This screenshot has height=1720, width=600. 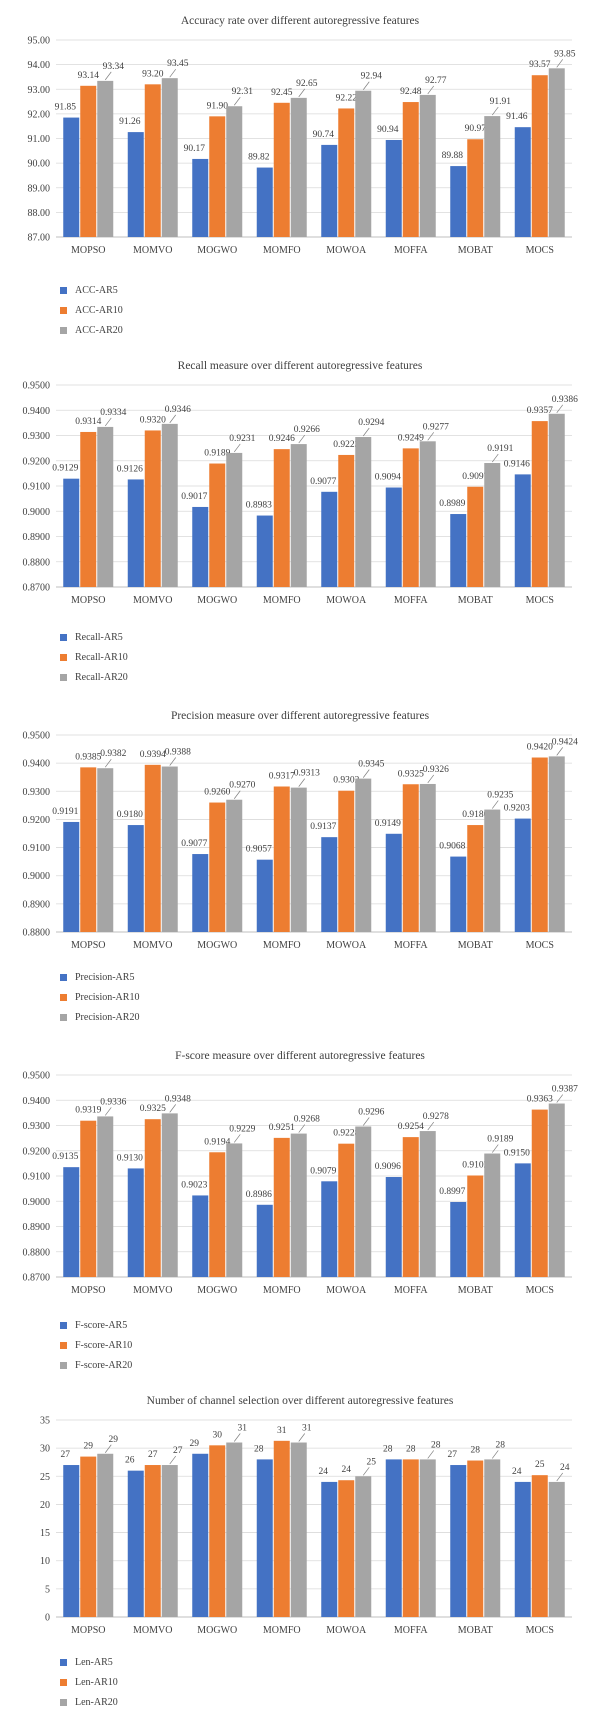 I want to click on category-label: MOBAT, so click(x=475, y=945).